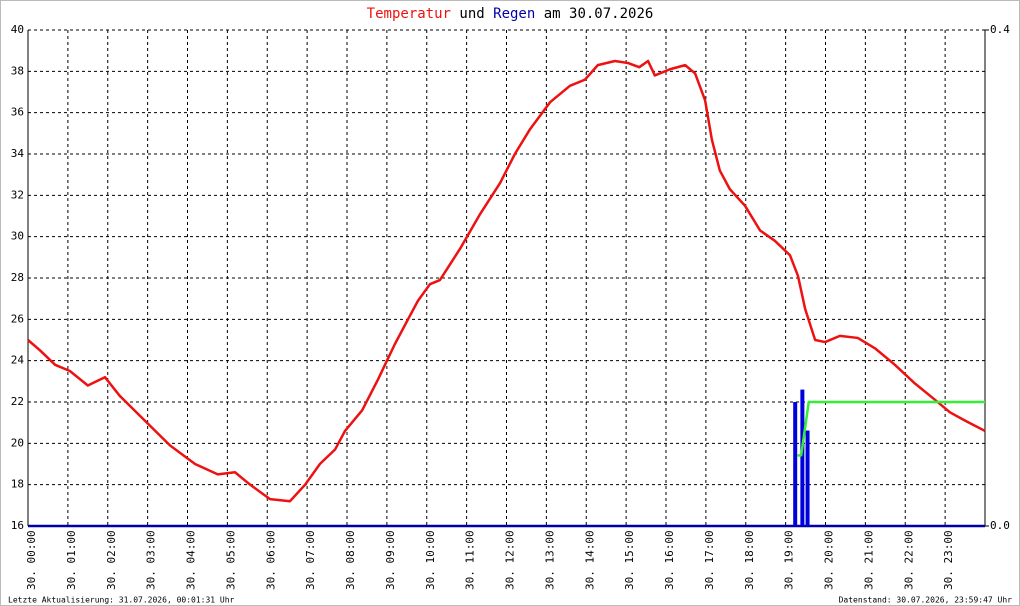 Image resolution: width=1020 pixels, height=606 pixels. I want to click on line, so click(891, 428).